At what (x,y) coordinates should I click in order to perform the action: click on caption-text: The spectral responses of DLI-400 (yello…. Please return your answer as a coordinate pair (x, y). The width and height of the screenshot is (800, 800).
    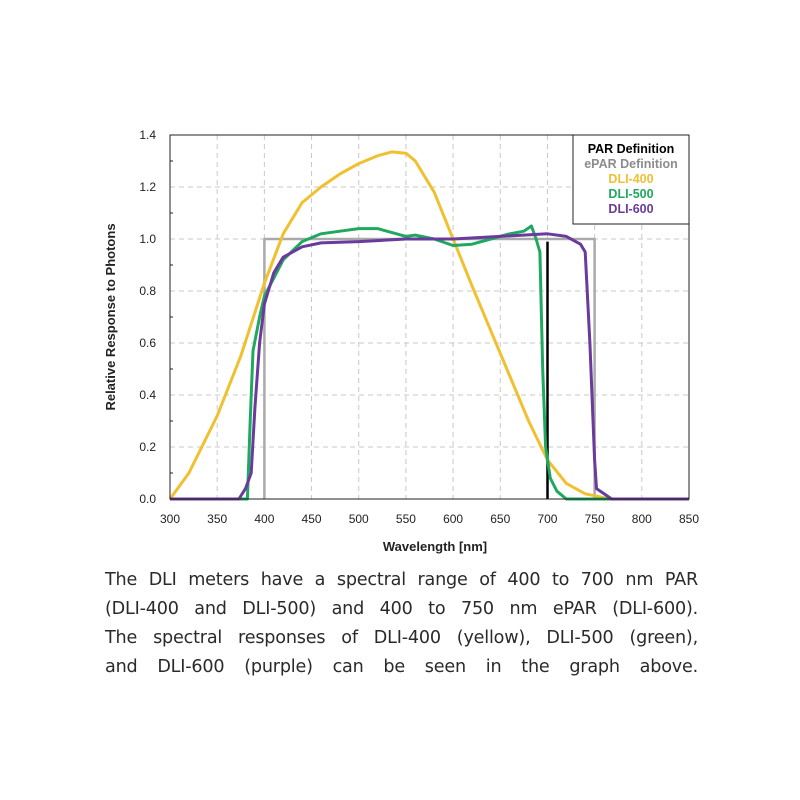
    Looking at the image, I should click on (401, 638).